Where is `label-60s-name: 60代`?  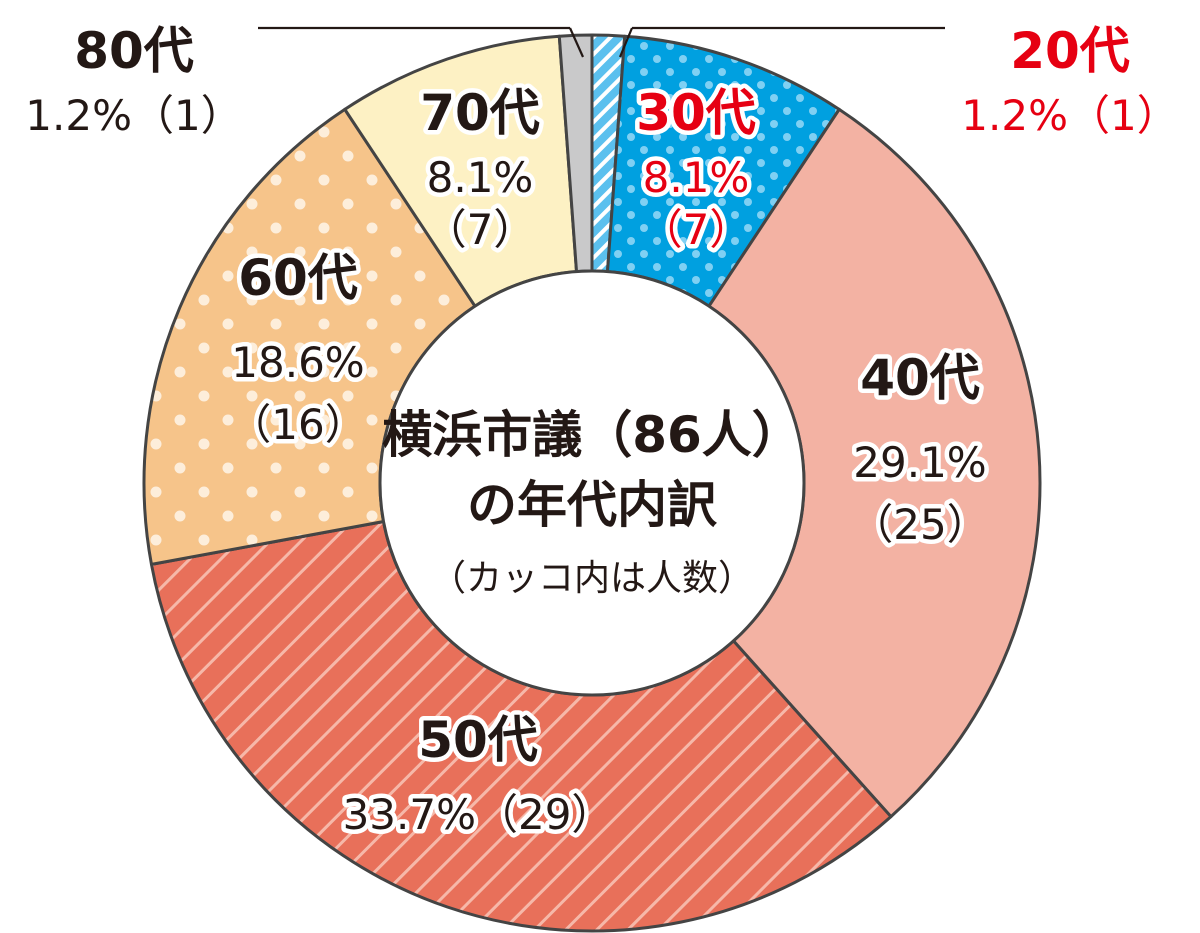
label-60s-name: 60代 is located at coordinates (298, 278).